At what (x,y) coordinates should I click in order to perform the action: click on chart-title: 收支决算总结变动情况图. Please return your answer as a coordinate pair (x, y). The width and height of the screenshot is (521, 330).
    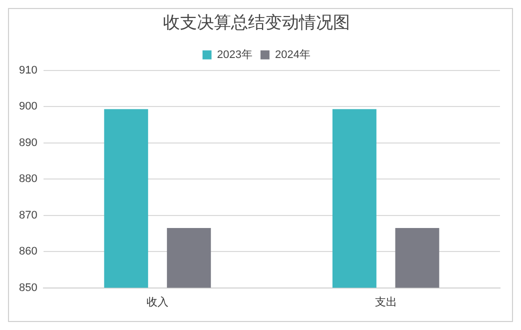
    Looking at the image, I should click on (256, 22).